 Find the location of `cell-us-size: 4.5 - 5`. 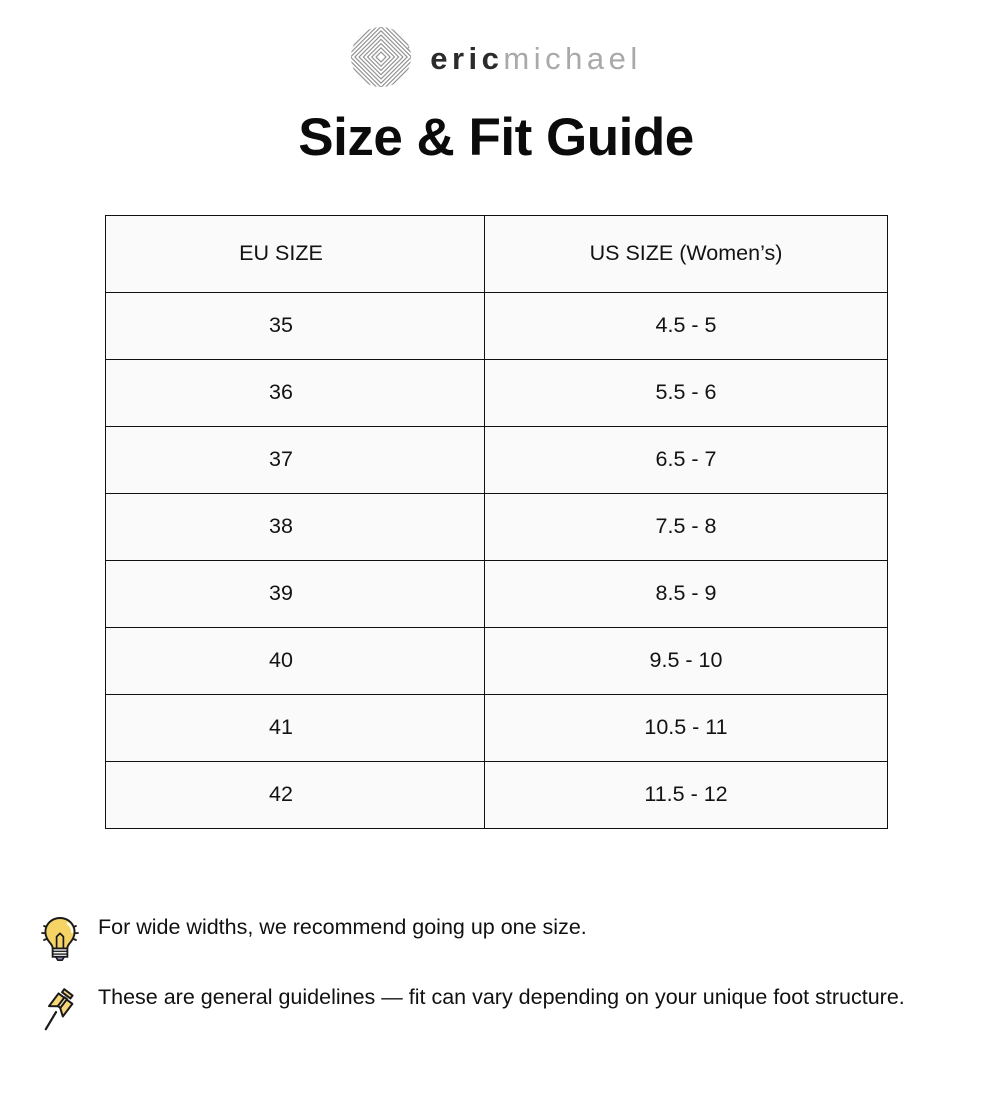

cell-us-size: 4.5 - 5 is located at coordinates (686, 325).